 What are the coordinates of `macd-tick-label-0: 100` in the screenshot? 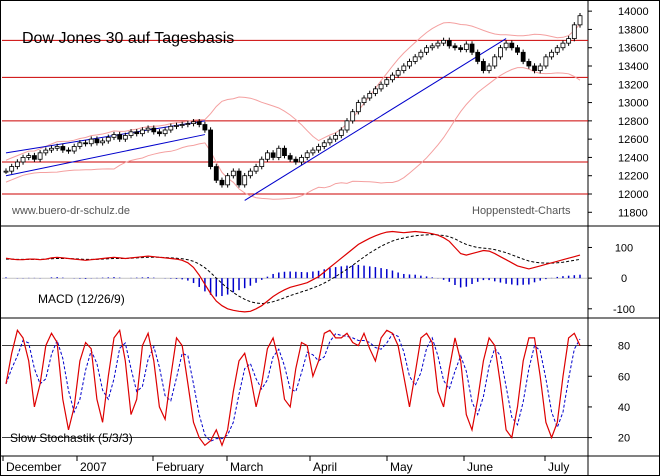 It's located at (624, 248).